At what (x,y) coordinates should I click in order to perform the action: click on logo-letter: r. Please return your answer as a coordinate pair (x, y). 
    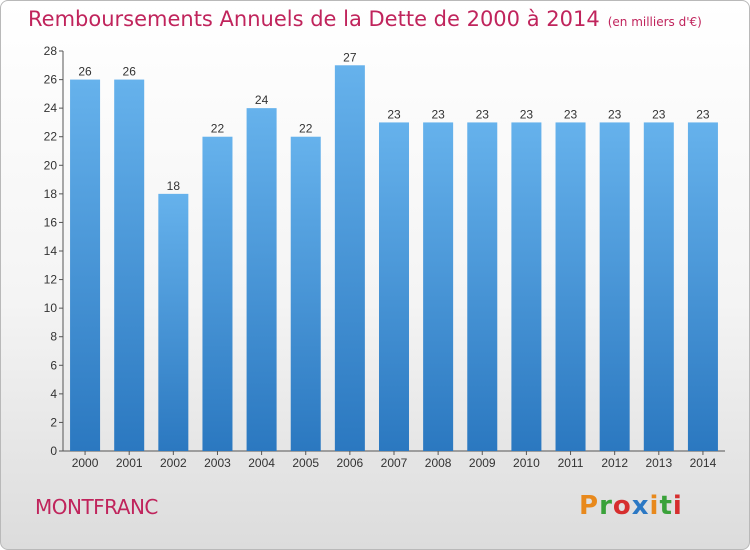
    Looking at the image, I should click on (606, 506).